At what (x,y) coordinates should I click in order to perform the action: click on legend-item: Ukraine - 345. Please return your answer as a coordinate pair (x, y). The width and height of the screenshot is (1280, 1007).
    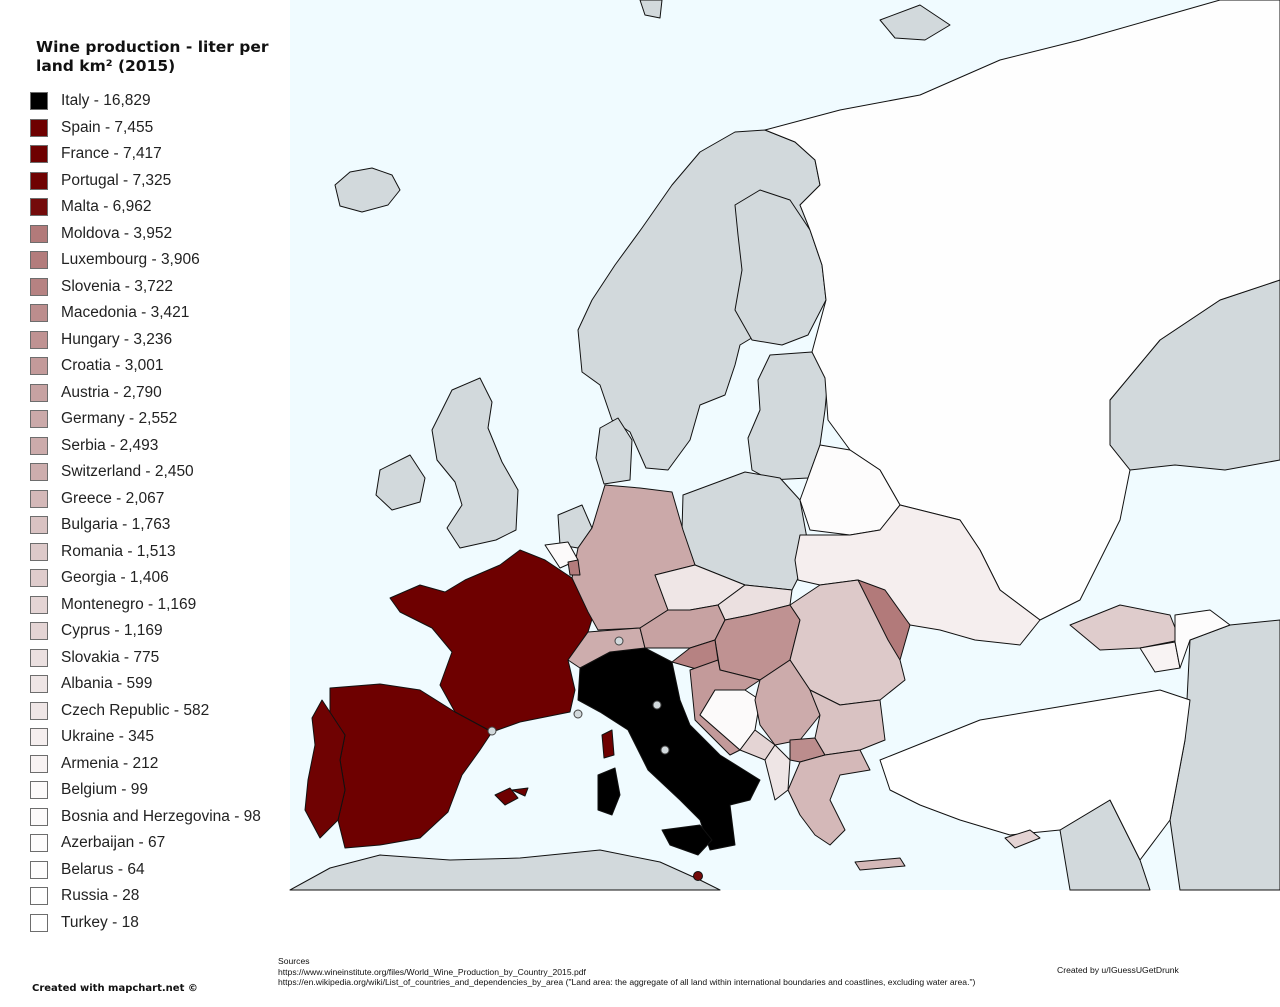
    Looking at the image, I should click on (145, 737).